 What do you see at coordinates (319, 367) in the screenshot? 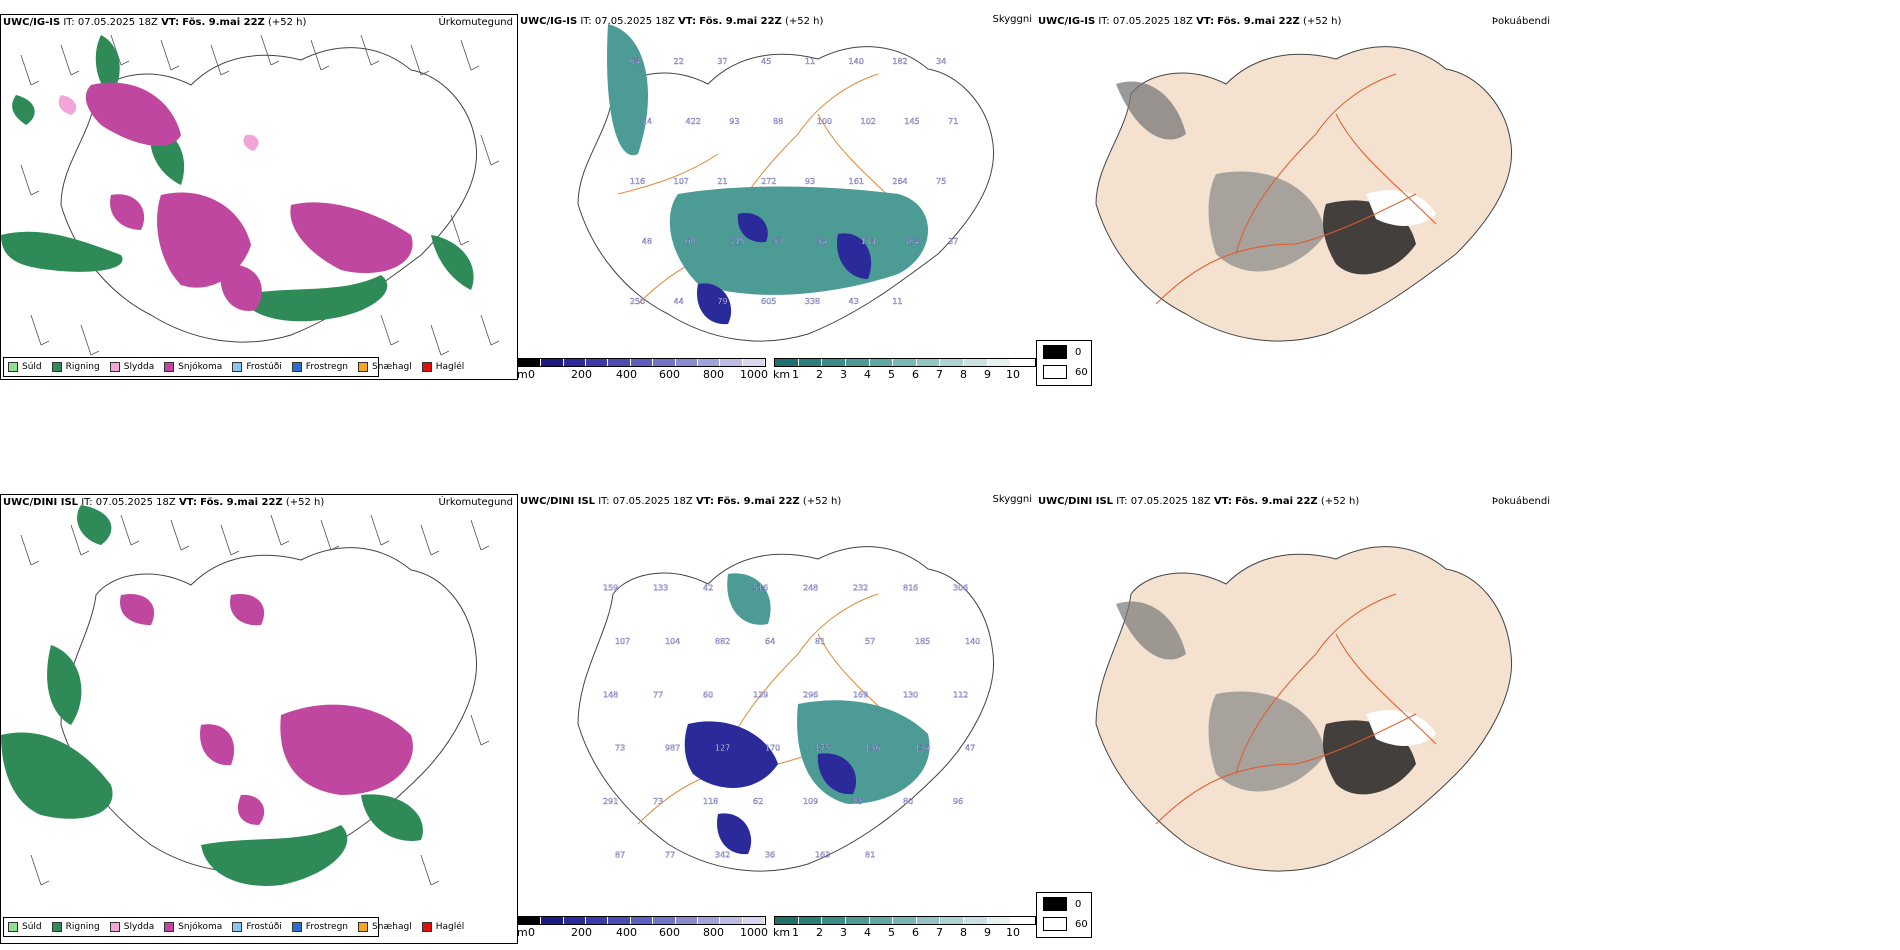
I see `legend-item: Frostregn` at bounding box center [319, 367].